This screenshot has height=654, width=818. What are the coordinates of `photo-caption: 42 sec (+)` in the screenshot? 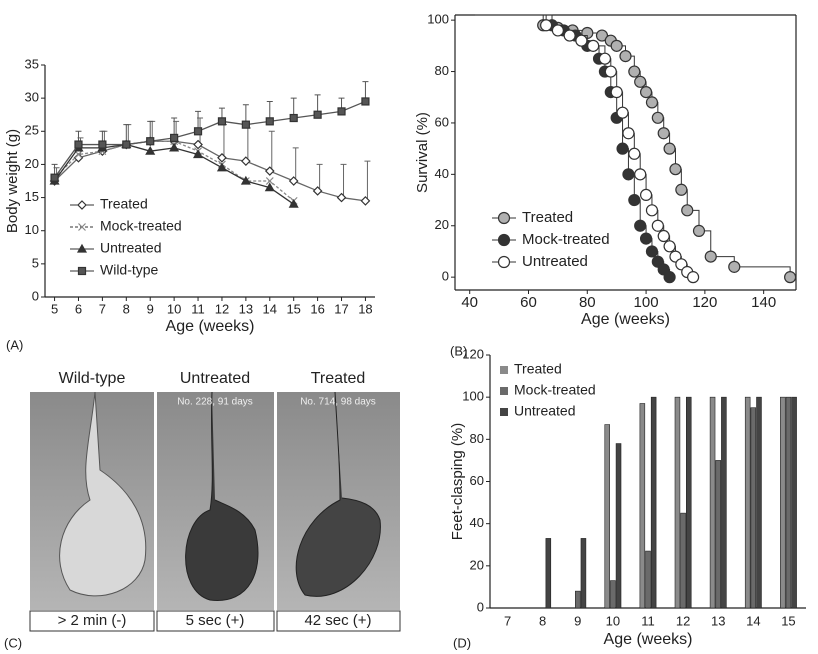 It's located at (337, 620).